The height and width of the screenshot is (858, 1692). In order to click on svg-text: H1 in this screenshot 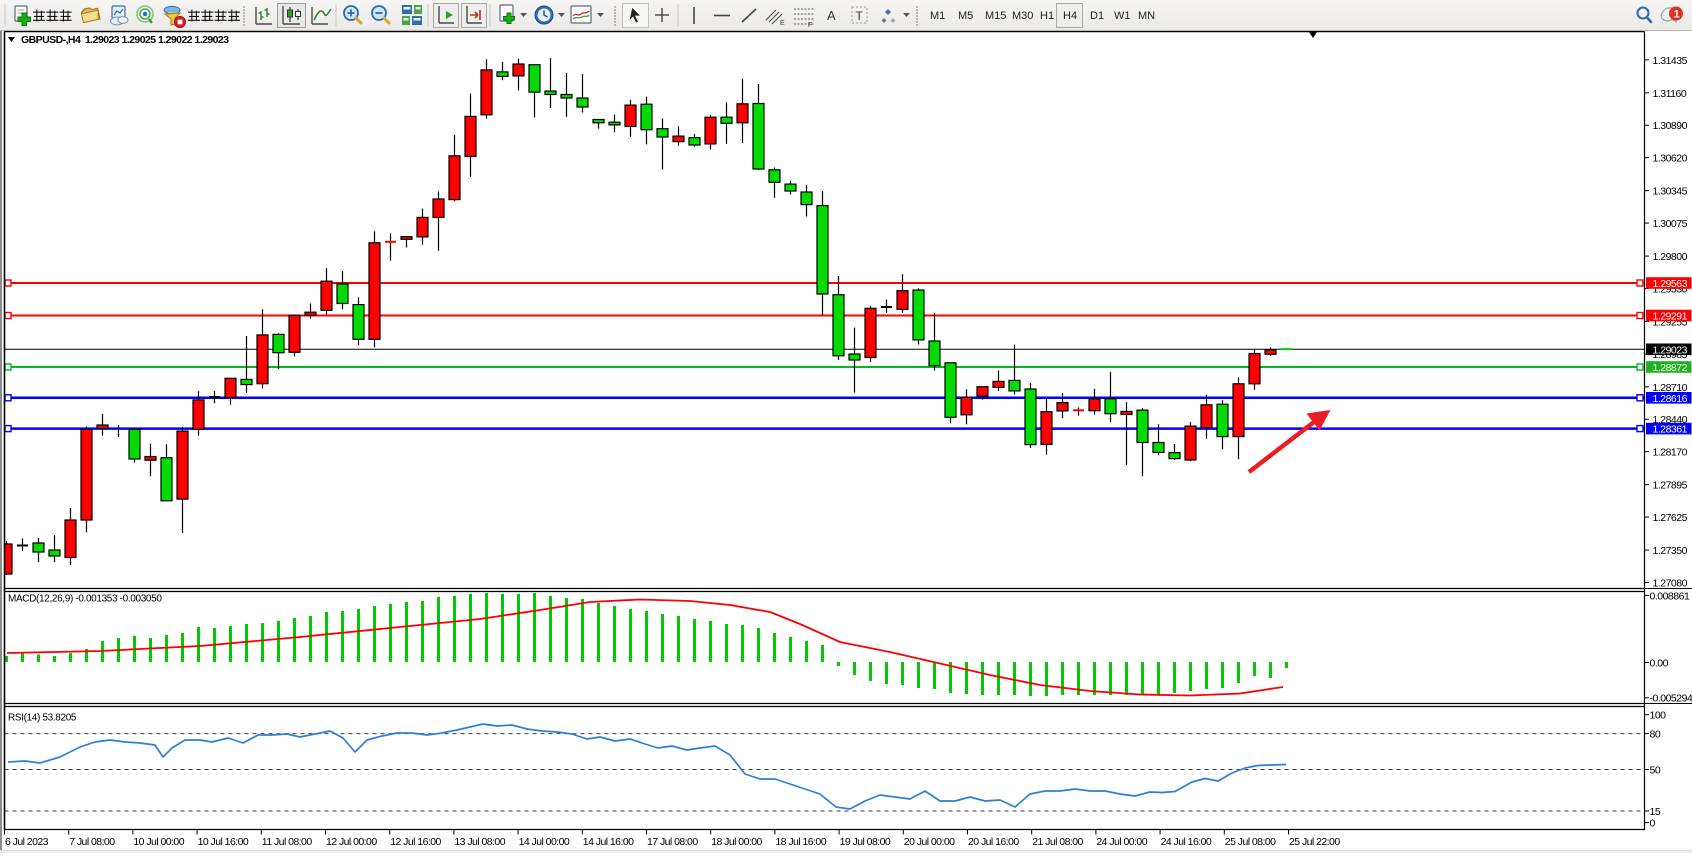, I will do `click(1047, 16)`.